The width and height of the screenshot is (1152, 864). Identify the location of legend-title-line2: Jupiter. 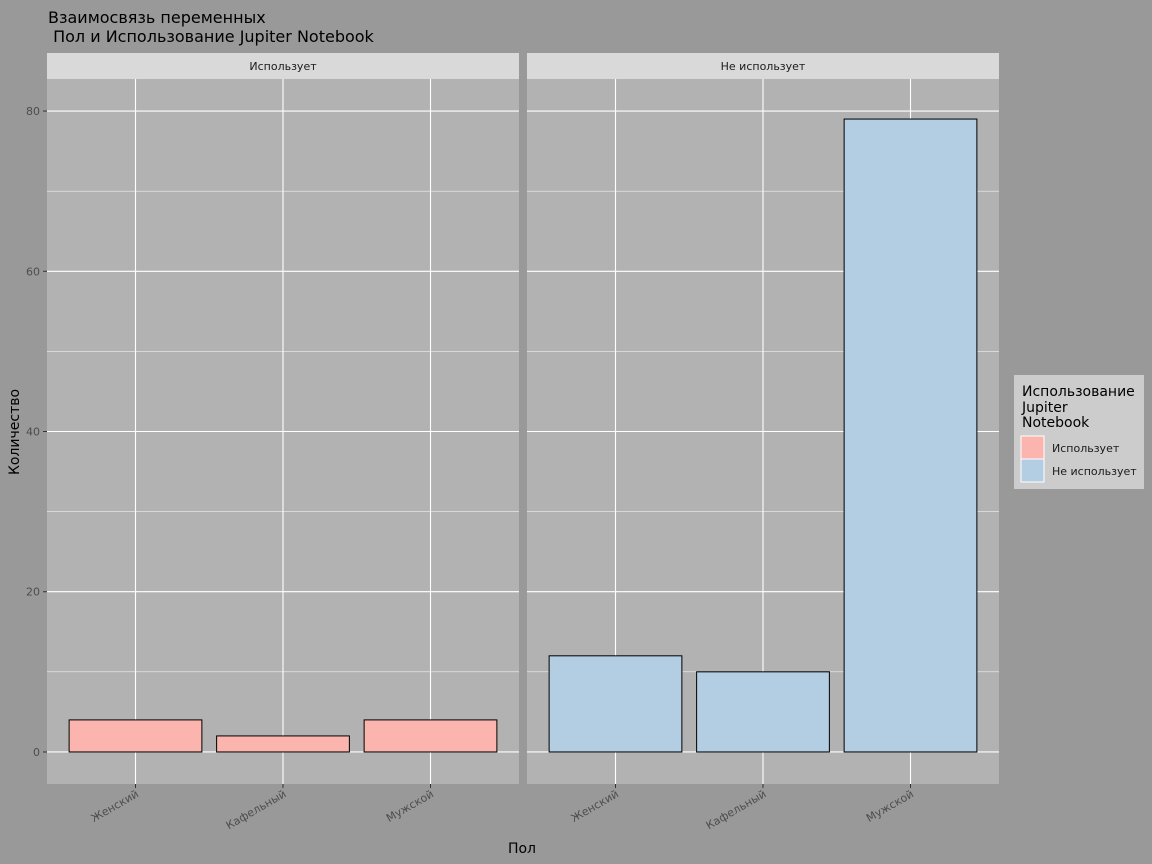
(1044, 408).